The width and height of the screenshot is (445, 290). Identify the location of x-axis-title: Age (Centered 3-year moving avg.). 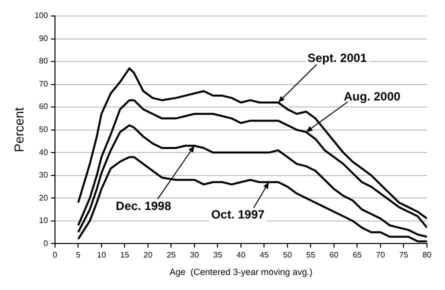
(241, 272).